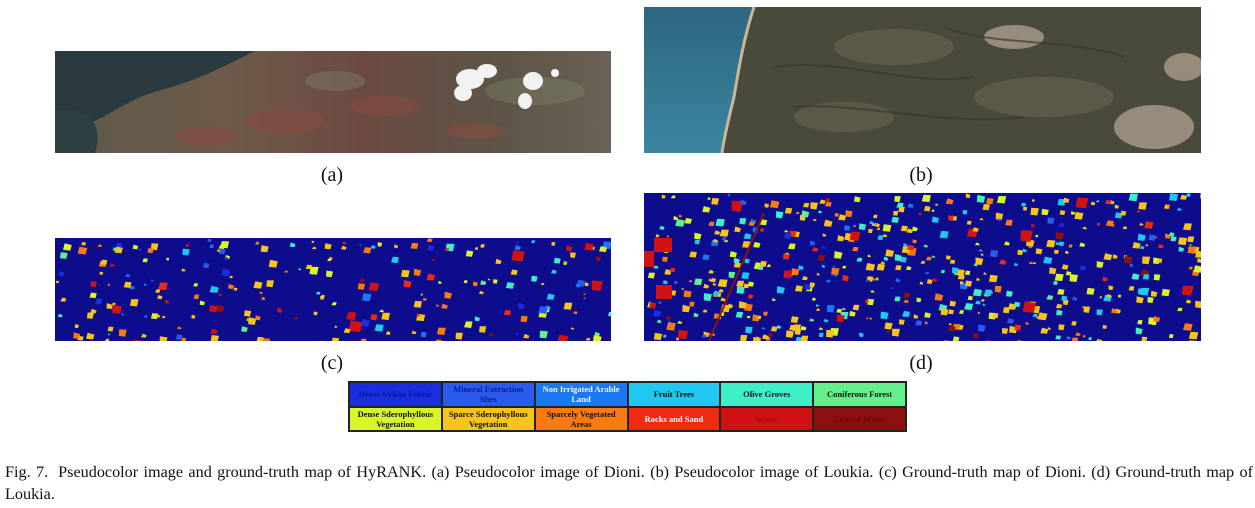 The image size is (1255, 508). Describe the element at coordinates (333, 102) in the screenshot. I see `pseudocolor-image-dioni` at that location.